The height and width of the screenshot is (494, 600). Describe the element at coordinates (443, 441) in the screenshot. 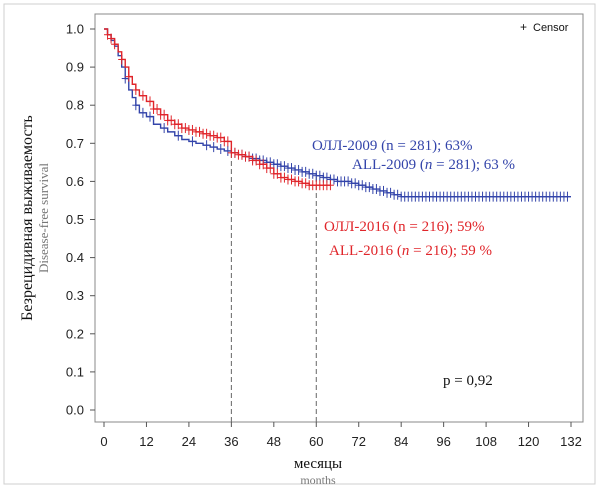

I see `x-tick-label-8: 96` at that location.